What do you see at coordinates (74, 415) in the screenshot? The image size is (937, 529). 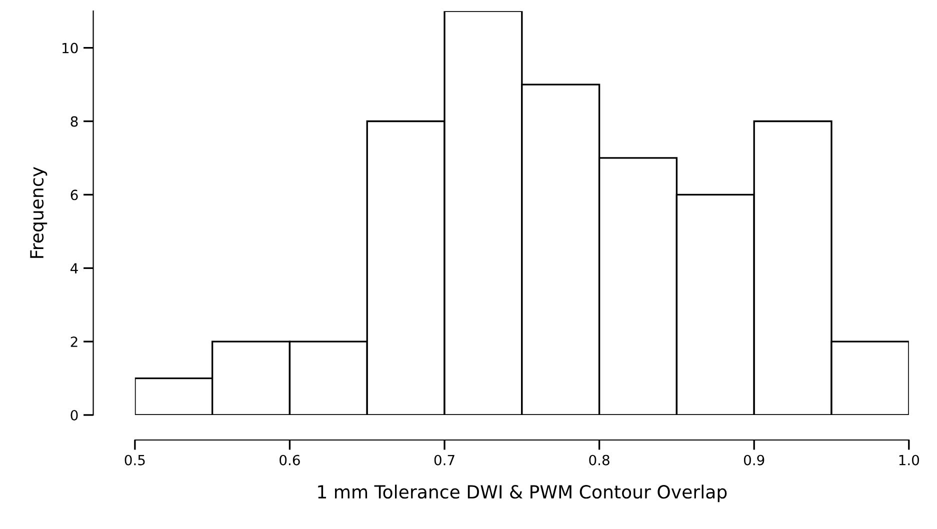 I see `y-tick-label: 0` at bounding box center [74, 415].